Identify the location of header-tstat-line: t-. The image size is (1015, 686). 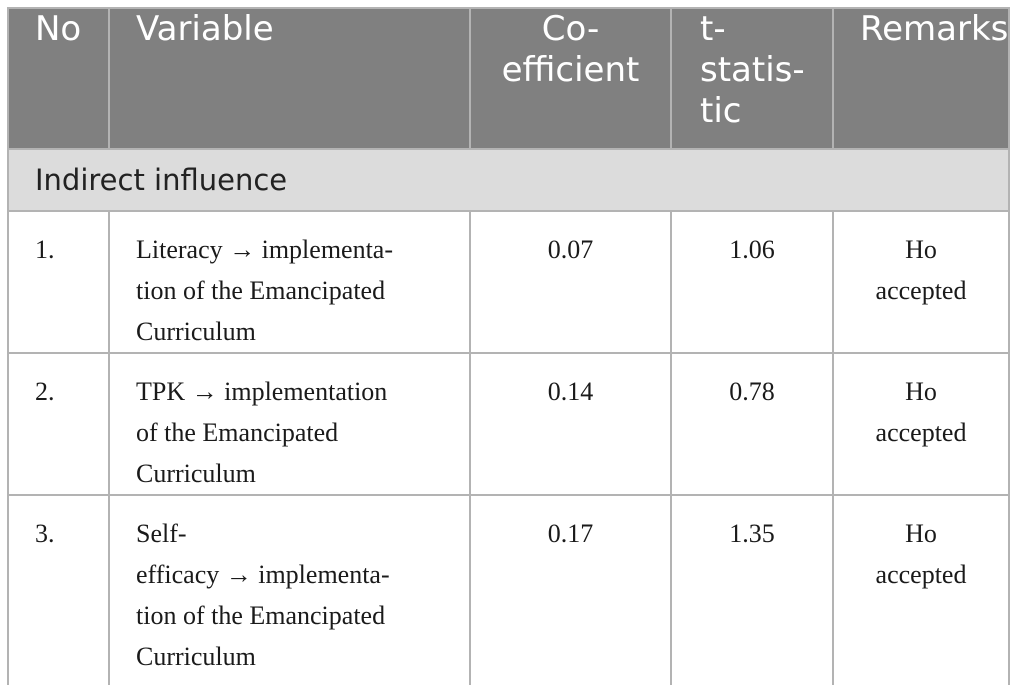
(713, 29).